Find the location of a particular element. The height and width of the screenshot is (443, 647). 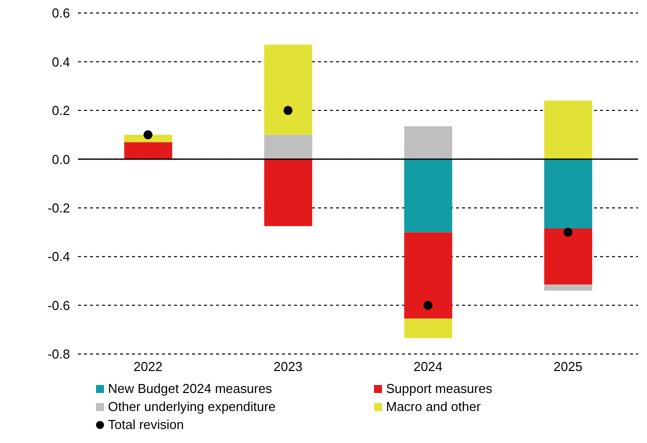

legend-label: Other underlying expenditure is located at coordinates (192, 407).